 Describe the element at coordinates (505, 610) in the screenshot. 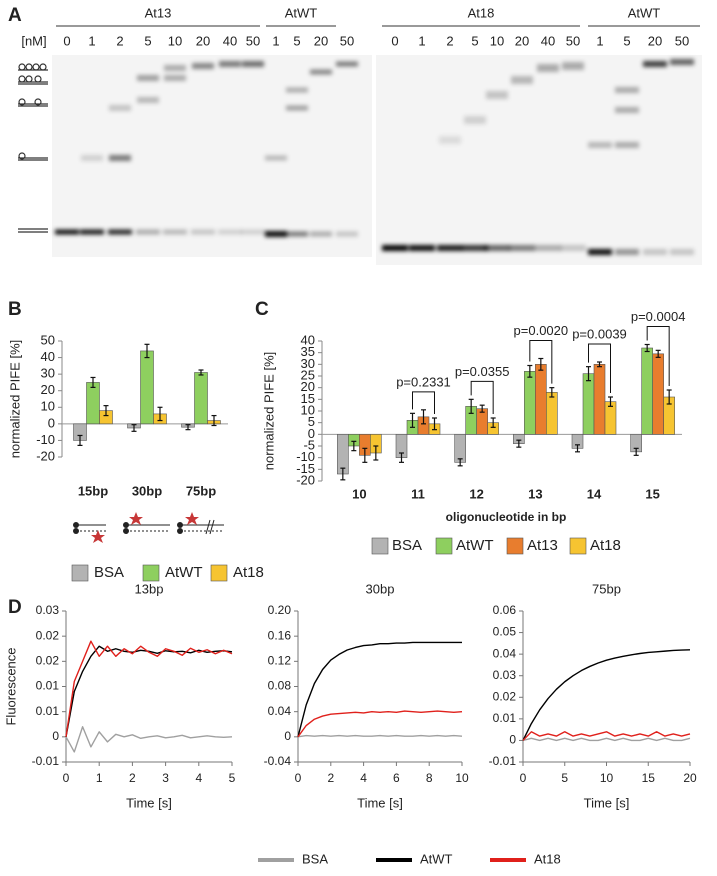

I see `y-tick-label: 0.06` at that location.